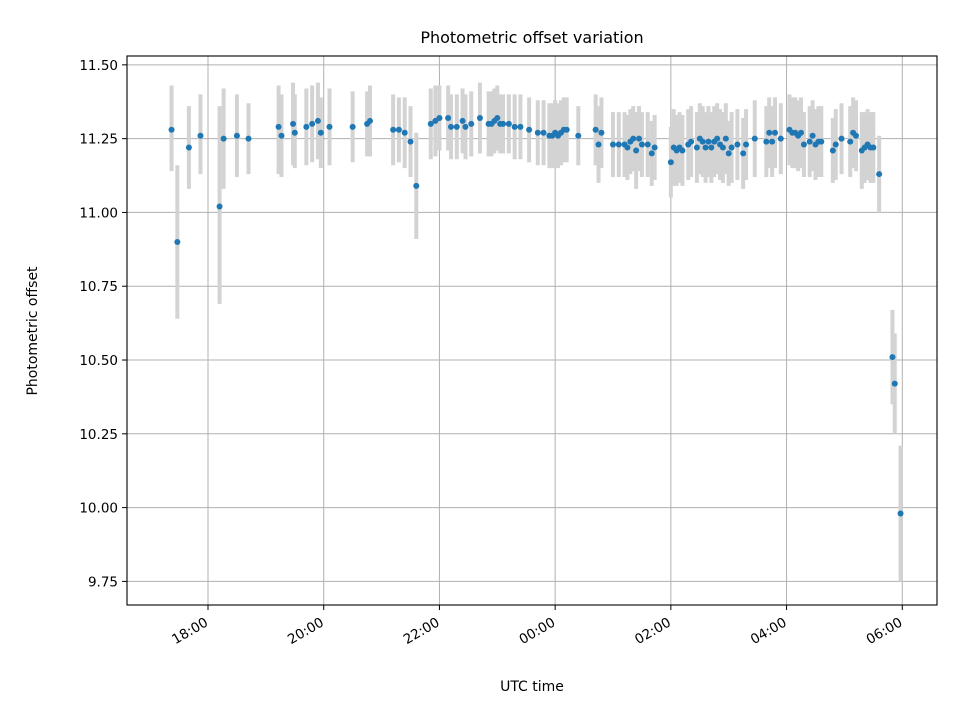 The height and width of the screenshot is (720, 960). I want to click on y-tick-label: 10.00, so click(98, 509).